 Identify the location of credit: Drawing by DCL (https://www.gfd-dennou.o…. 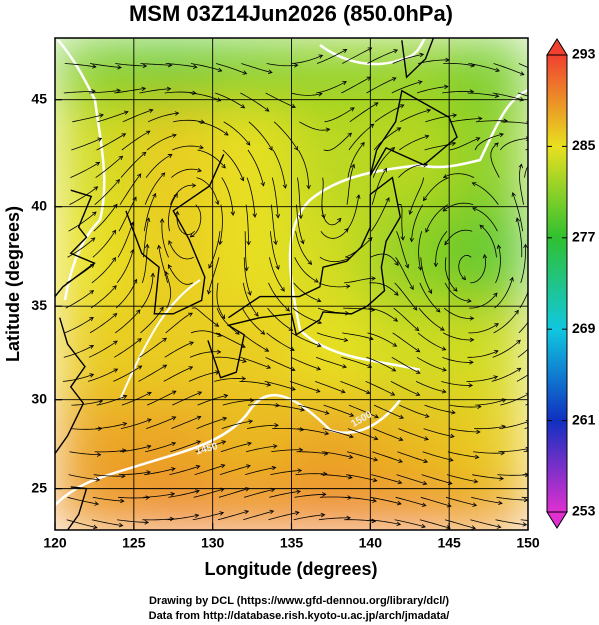
(299, 601).